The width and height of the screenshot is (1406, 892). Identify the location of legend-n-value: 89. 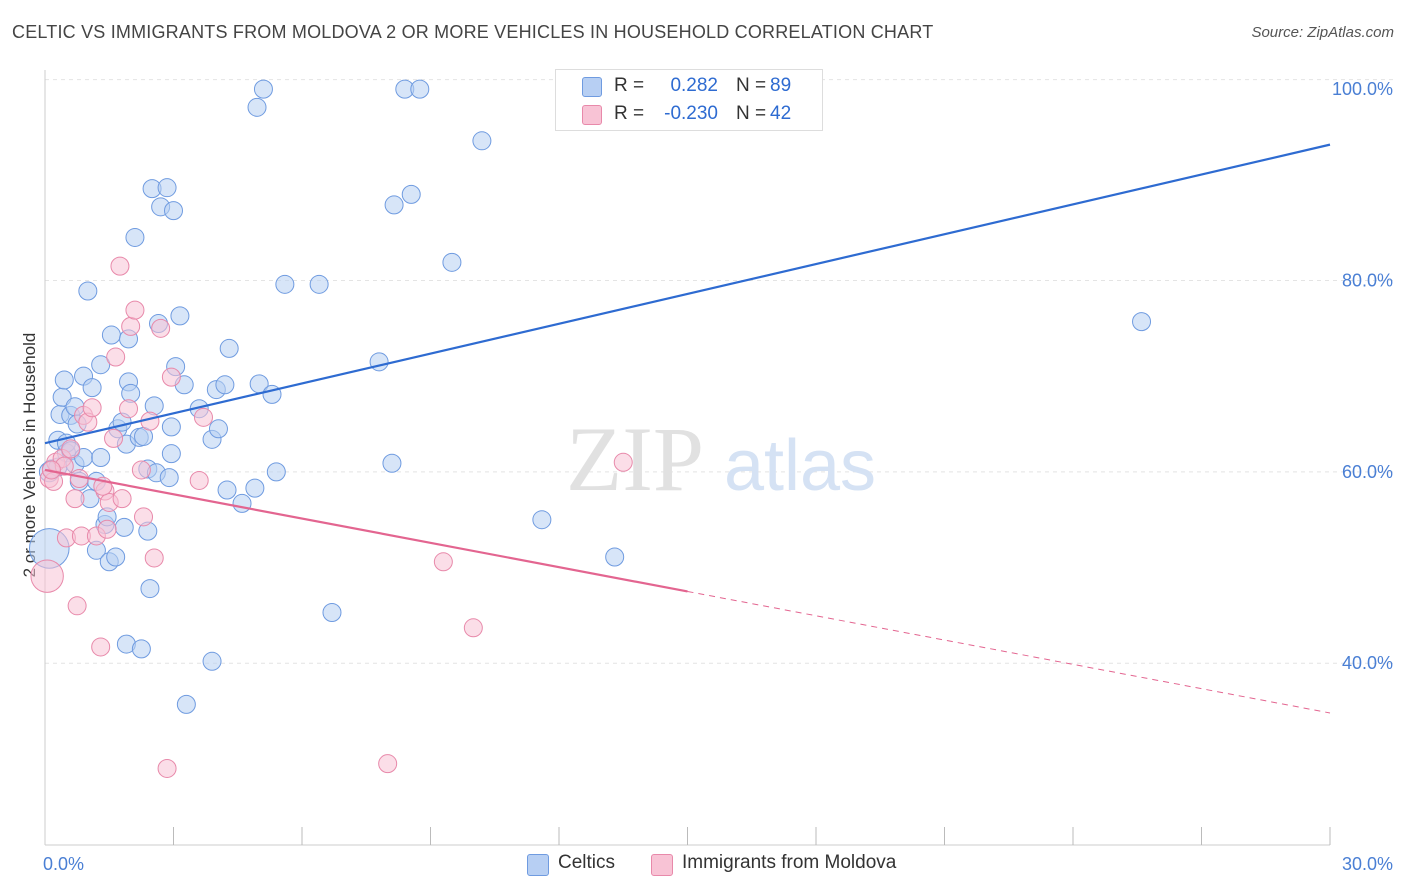
(781, 85).